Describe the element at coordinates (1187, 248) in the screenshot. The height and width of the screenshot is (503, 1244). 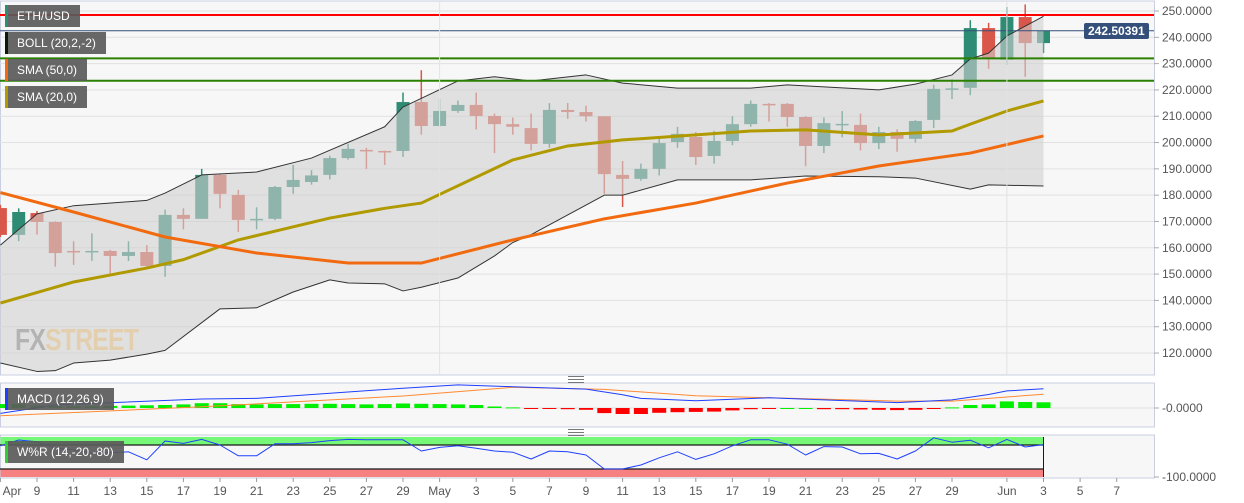
I see `y-tick-label: 160.0000` at that location.